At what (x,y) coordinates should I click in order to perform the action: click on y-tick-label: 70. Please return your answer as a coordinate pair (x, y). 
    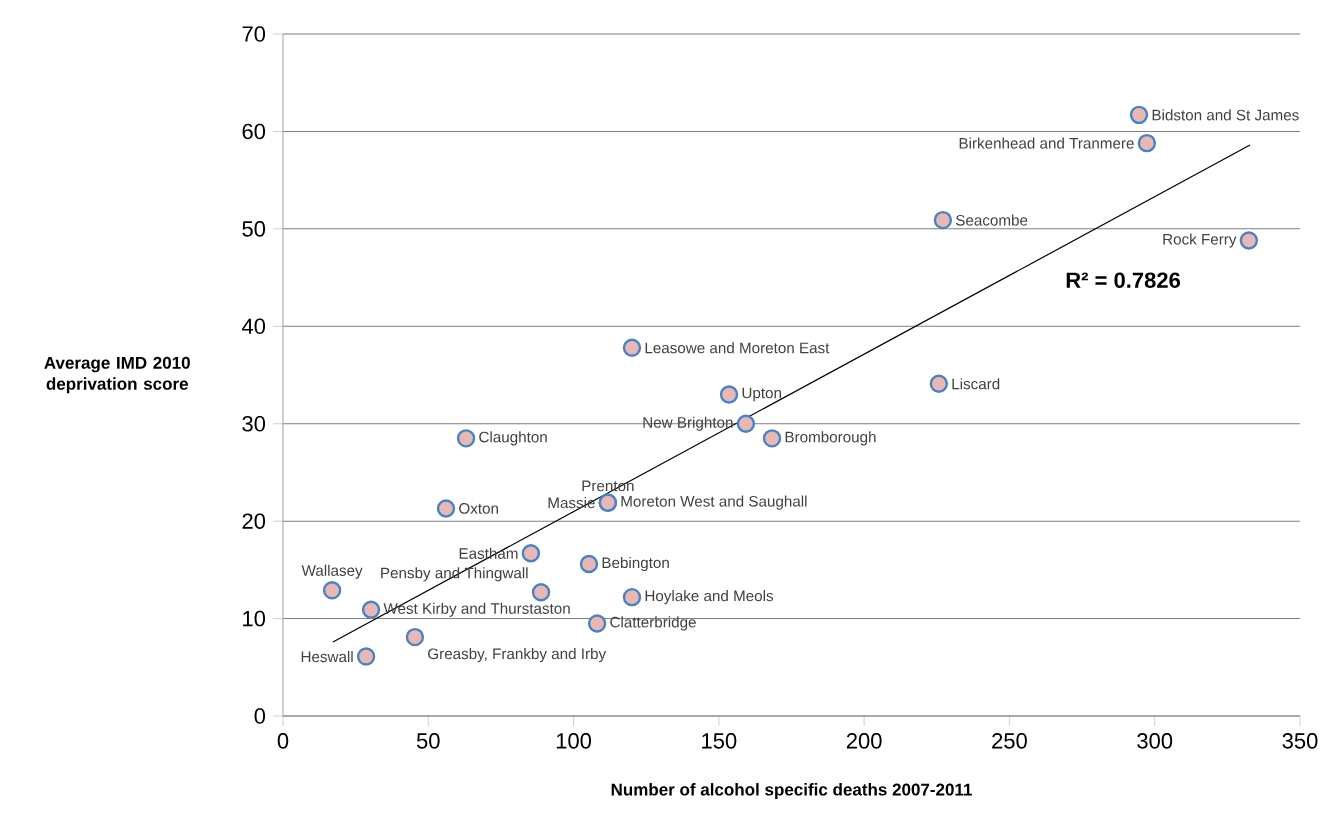
    Looking at the image, I should click on (254, 34).